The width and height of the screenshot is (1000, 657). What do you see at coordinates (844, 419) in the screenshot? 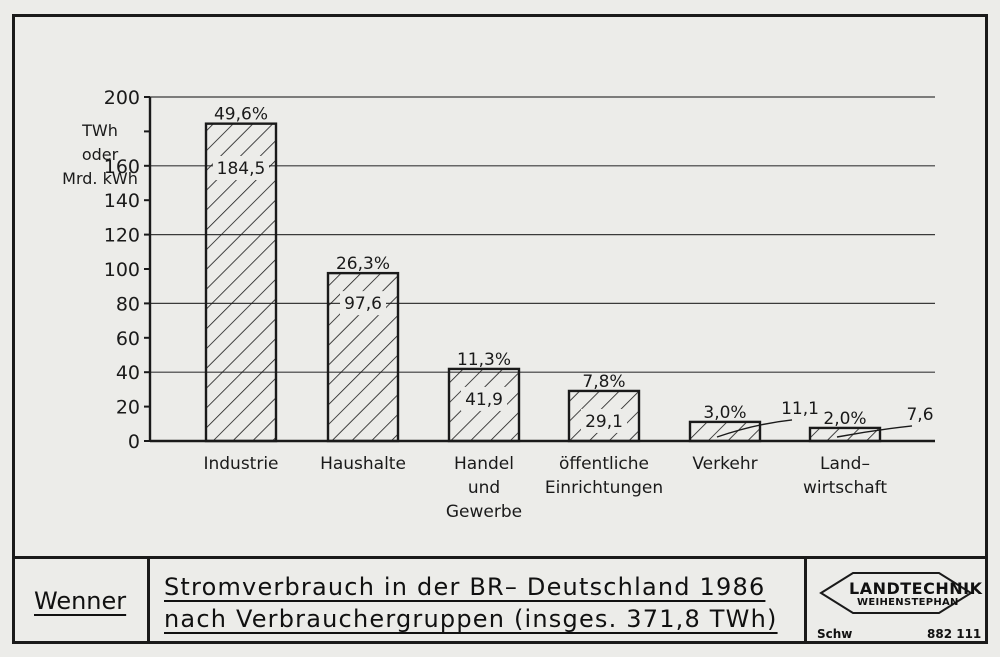
I see `percent-label: 2,0%` at bounding box center [844, 419].